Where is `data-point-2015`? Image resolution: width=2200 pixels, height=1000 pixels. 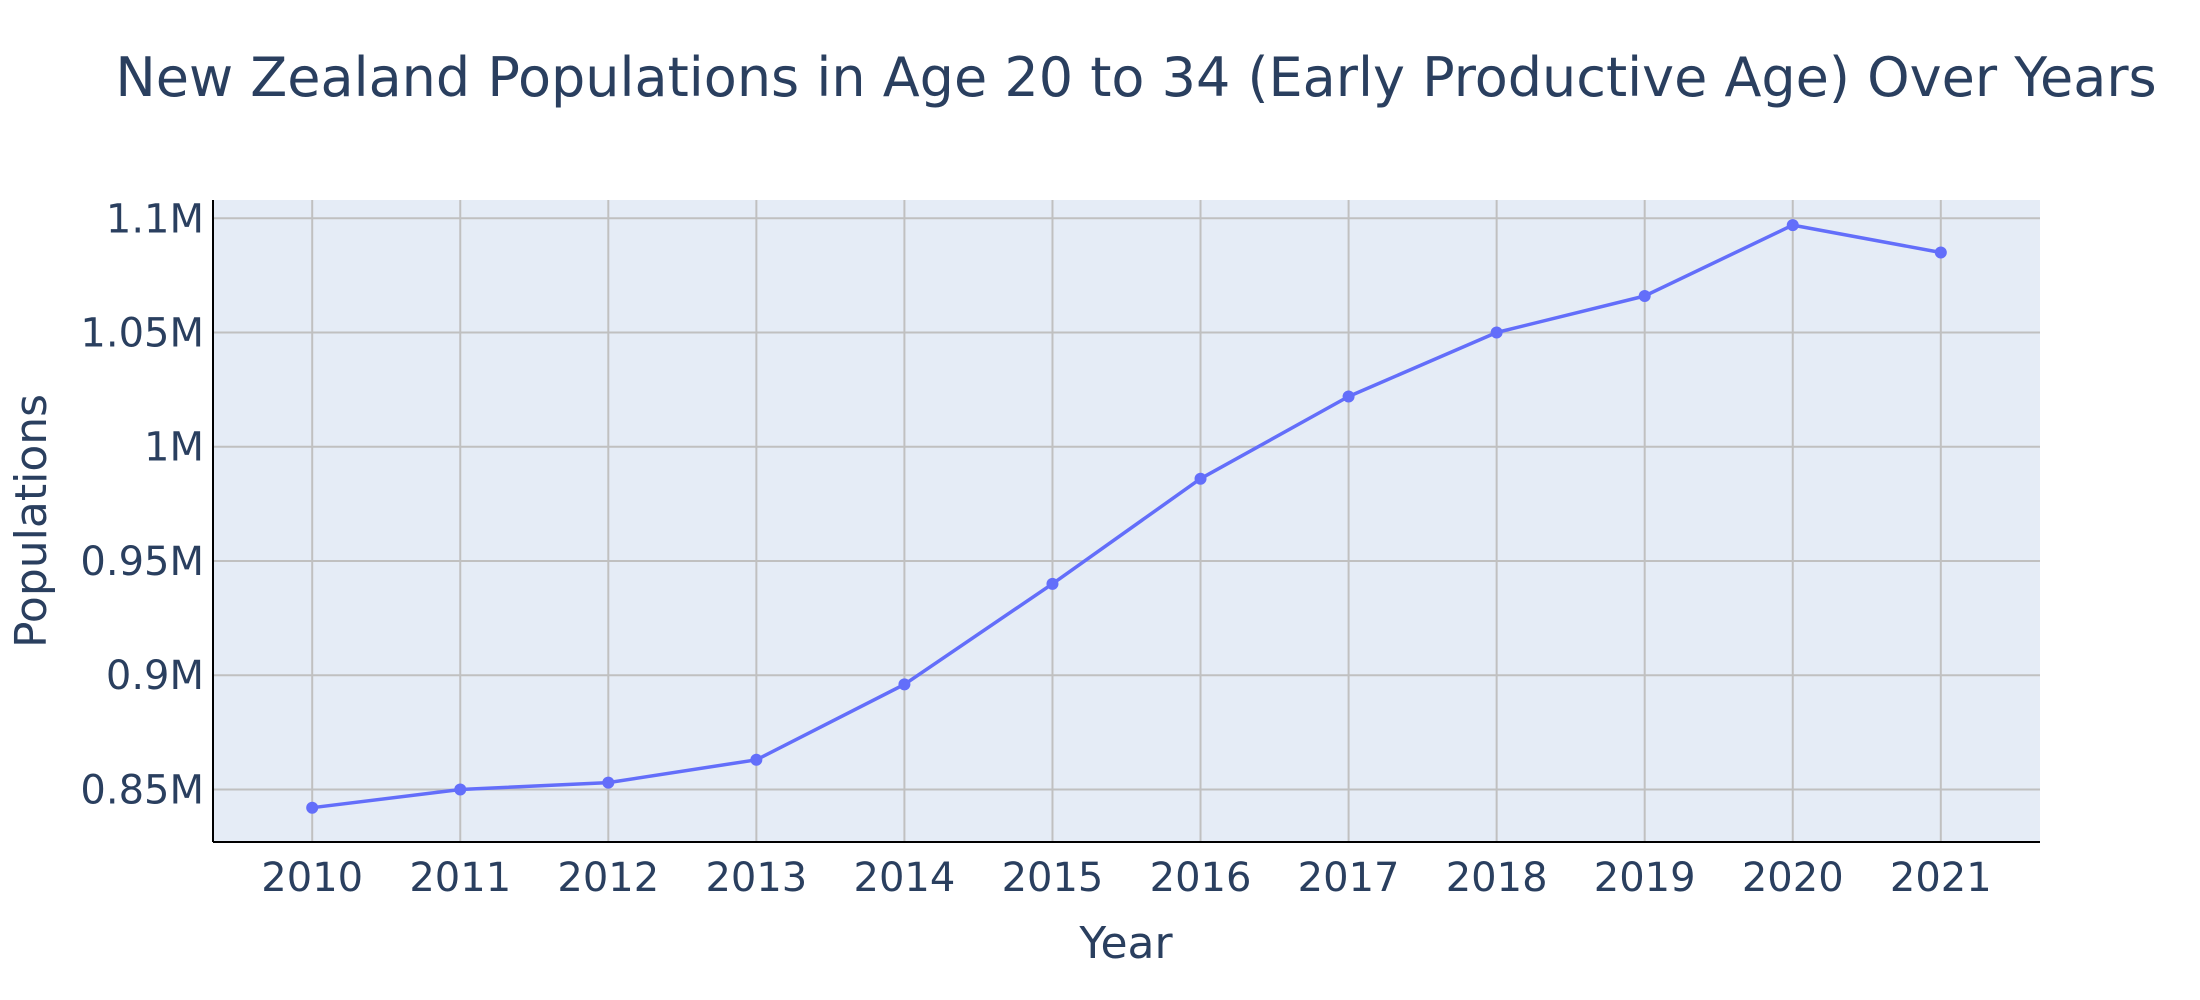
data-point-2015 is located at coordinates (1052, 583).